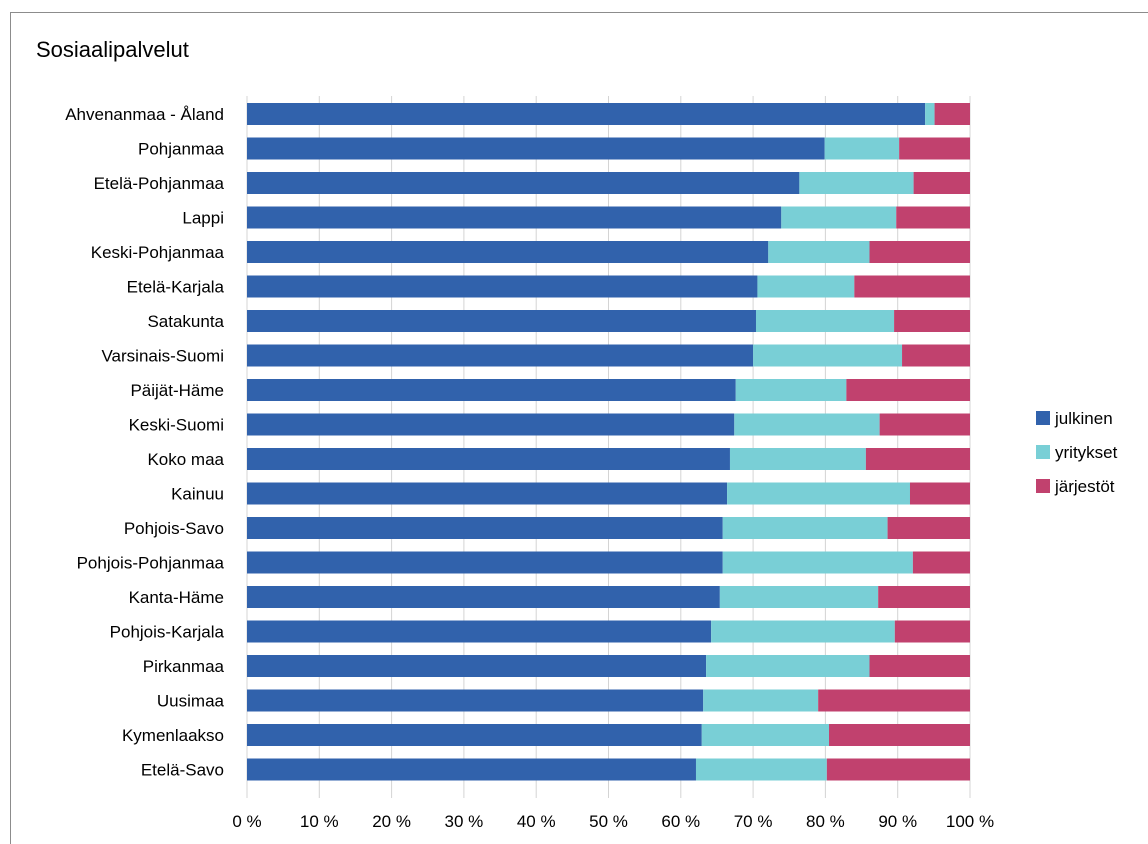 This screenshot has width=1148, height=844. I want to click on category-label: Kainuu, so click(197, 494).